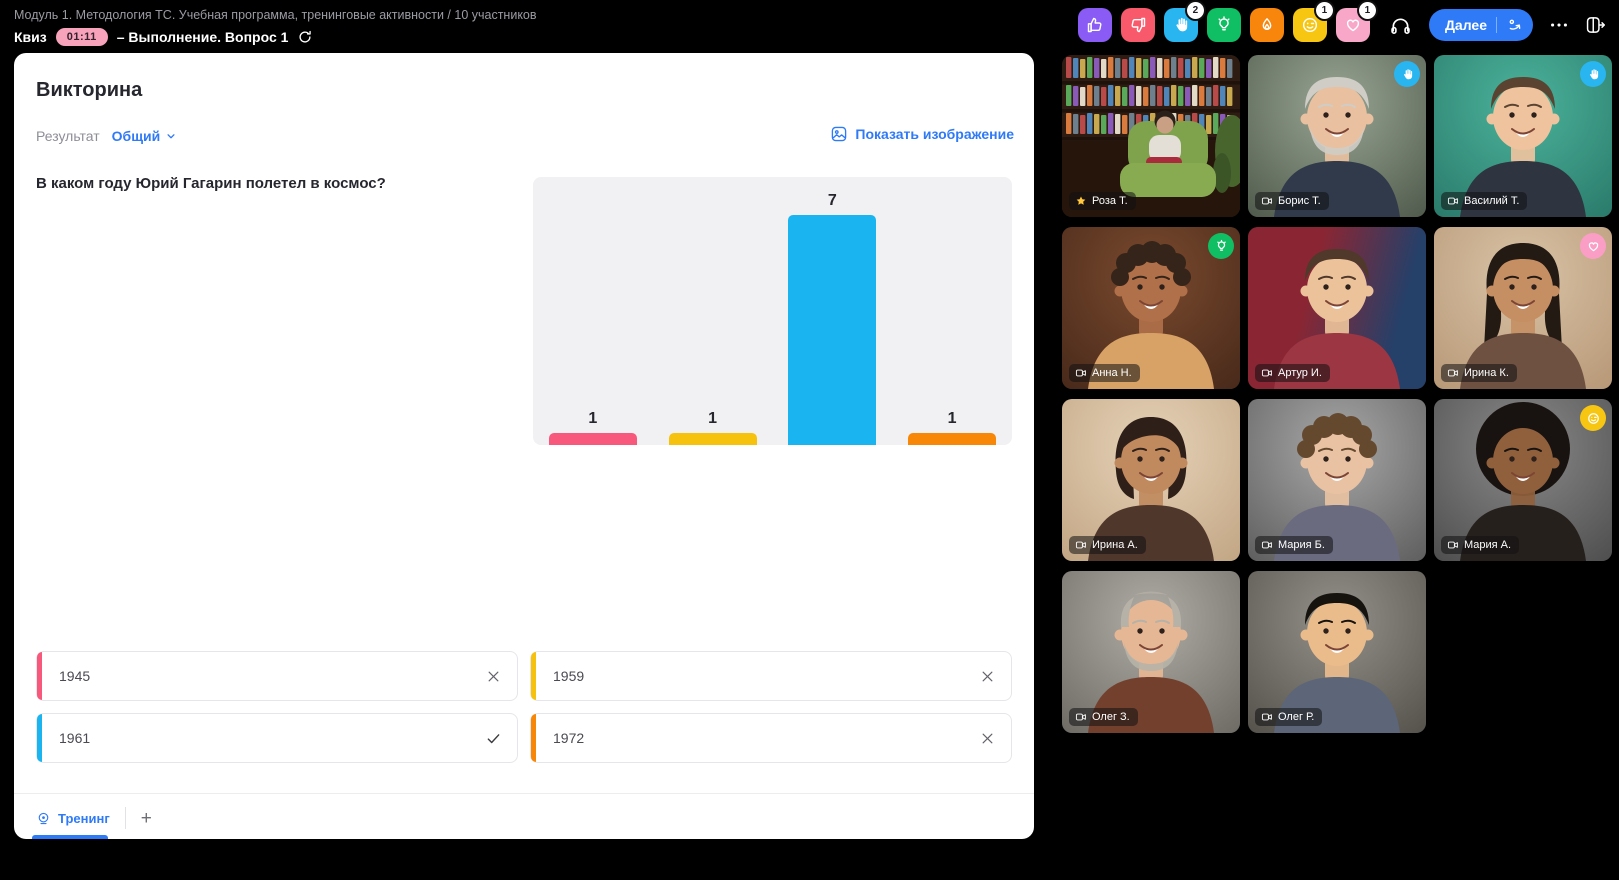  Describe the element at coordinates (1294, 545) in the screenshot. I see `participant-name-pill: Мария Б.` at that location.